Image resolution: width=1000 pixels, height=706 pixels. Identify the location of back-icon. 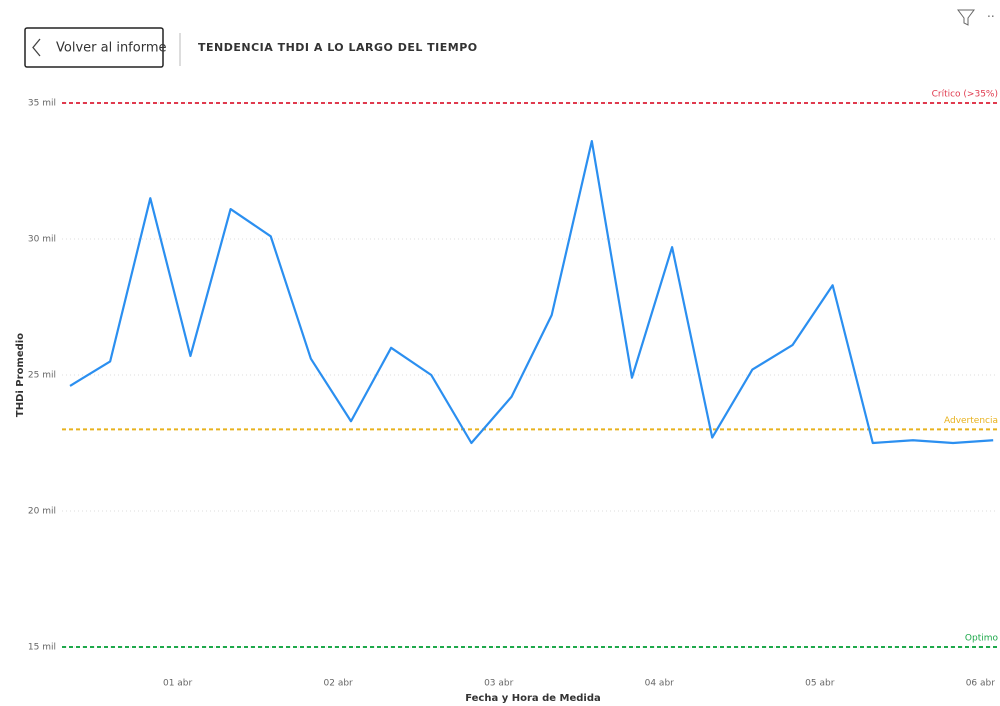
(36, 47).